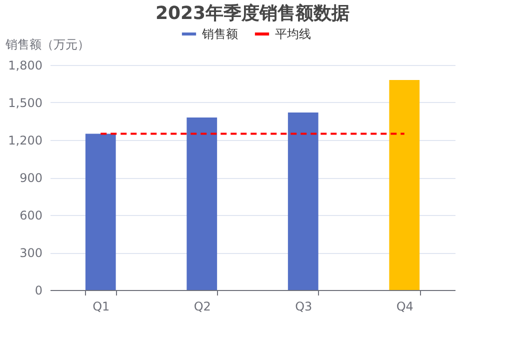  Describe the element at coordinates (31, 178) in the screenshot. I see `y-tick-label: 900` at that location.